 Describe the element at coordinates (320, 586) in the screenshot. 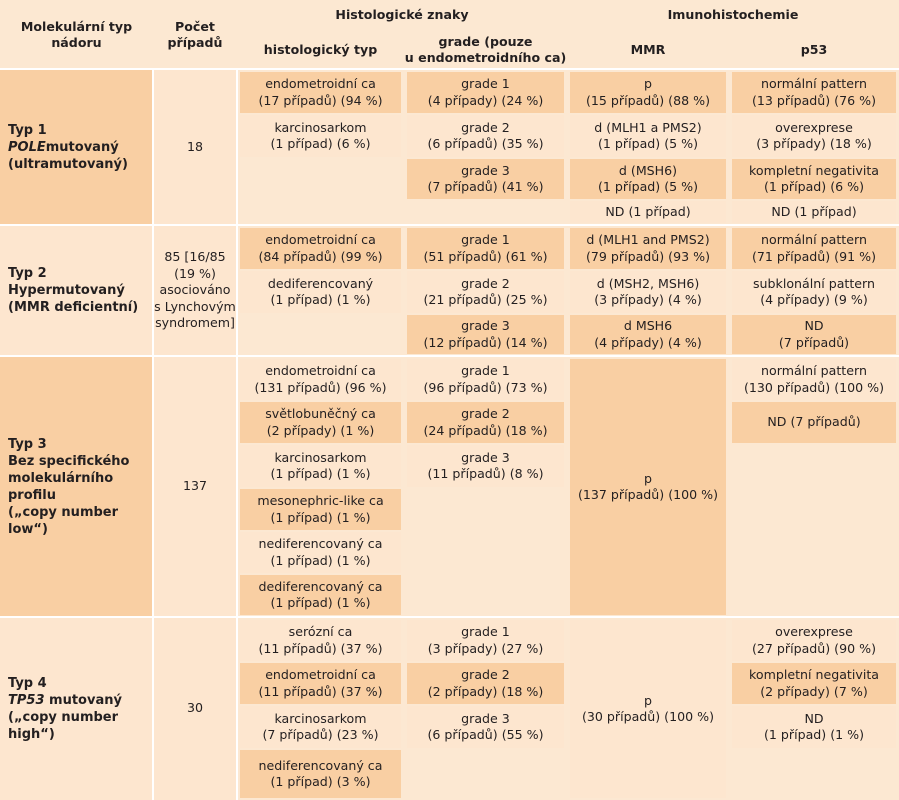

I see `histotype-line: dediferencovaný ca` at that location.